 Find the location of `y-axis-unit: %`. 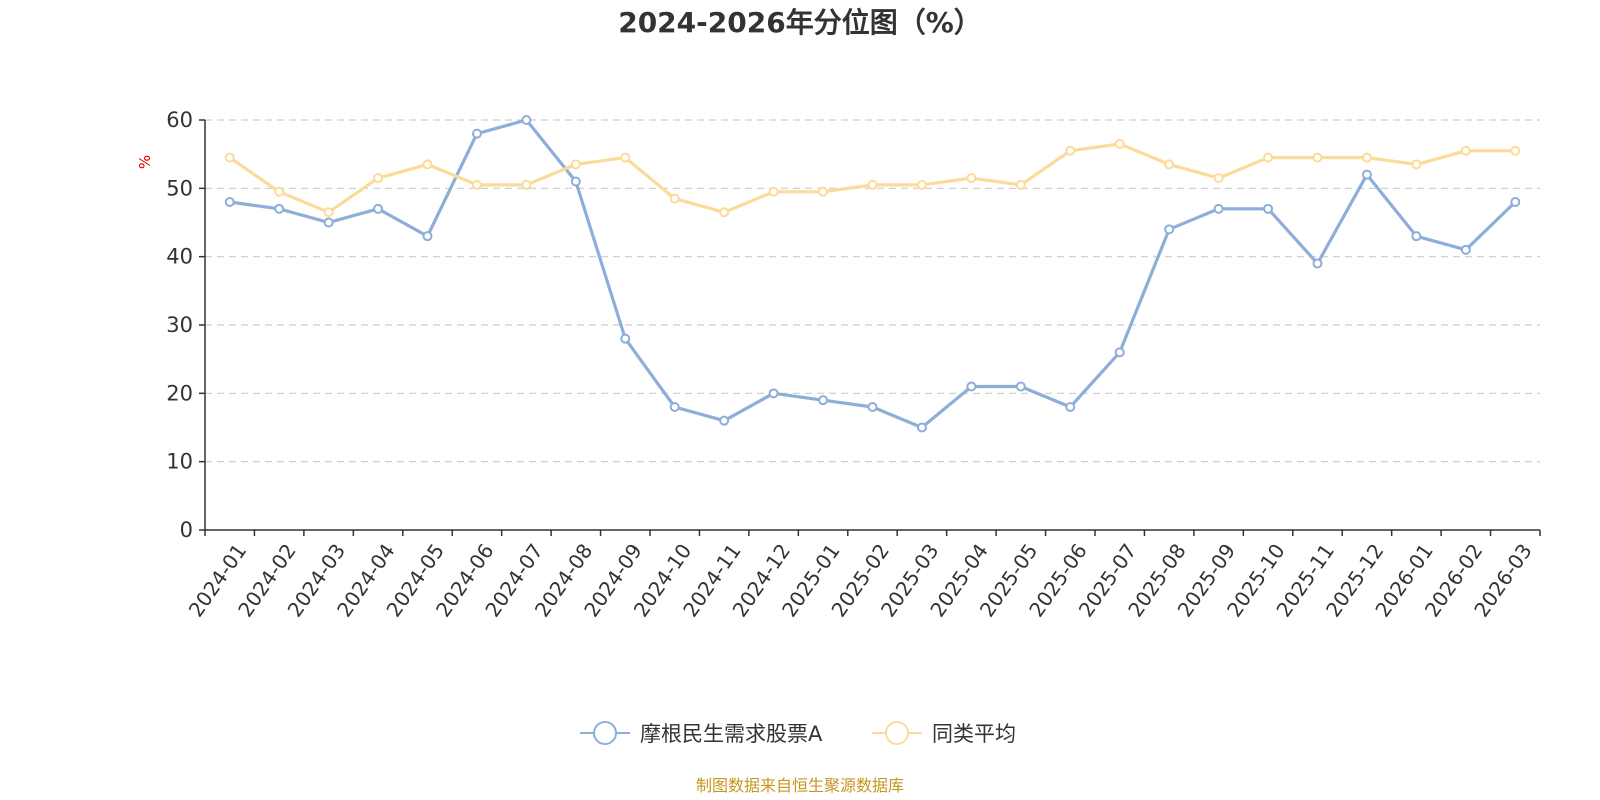

y-axis-unit: % is located at coordinates (145, 162).